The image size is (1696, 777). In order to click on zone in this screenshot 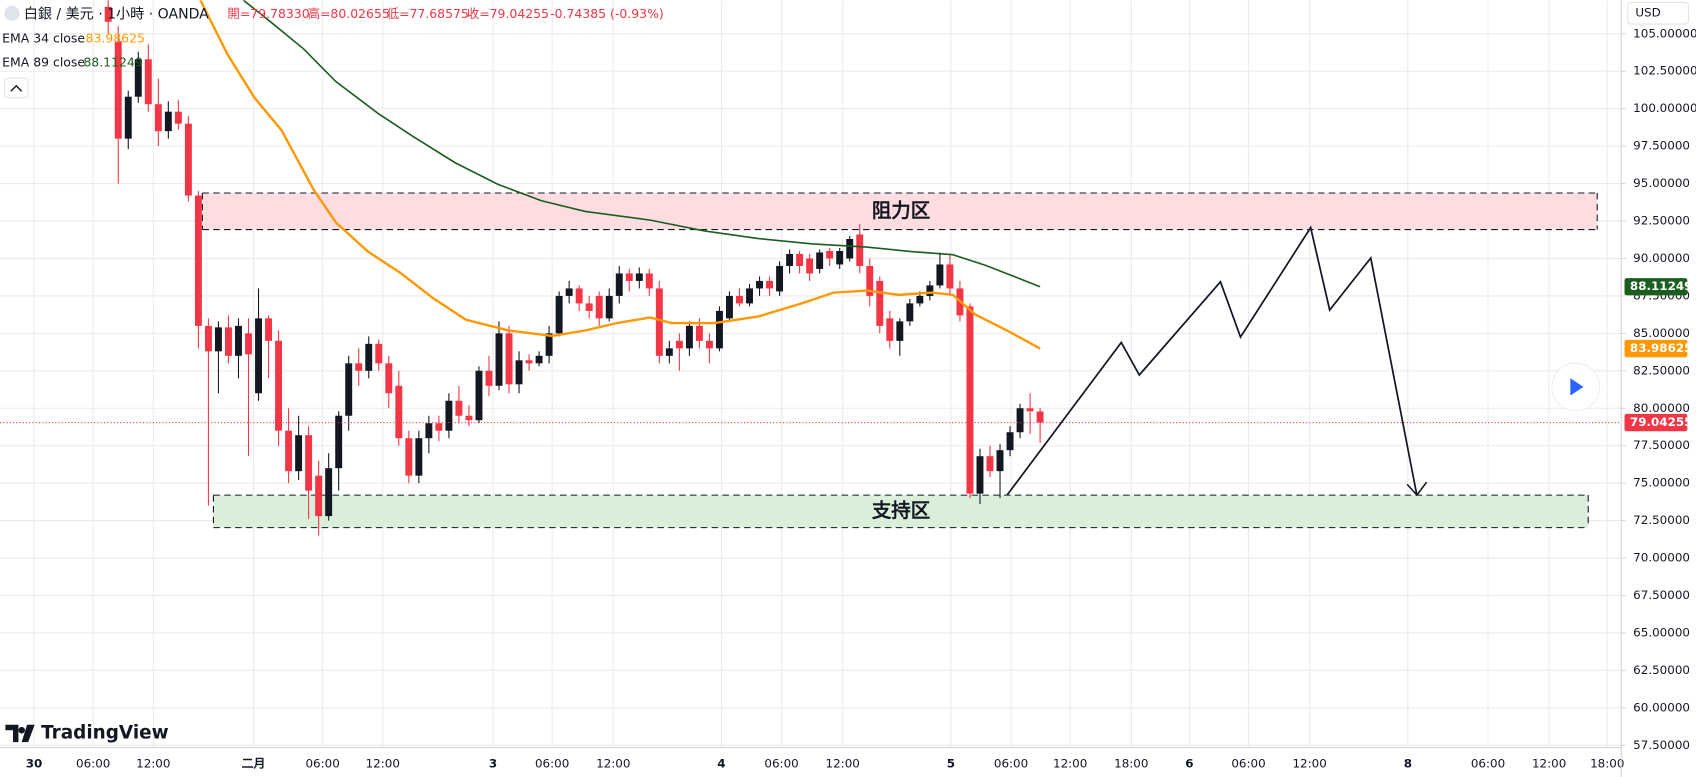, I will do `click(900, 211)`.